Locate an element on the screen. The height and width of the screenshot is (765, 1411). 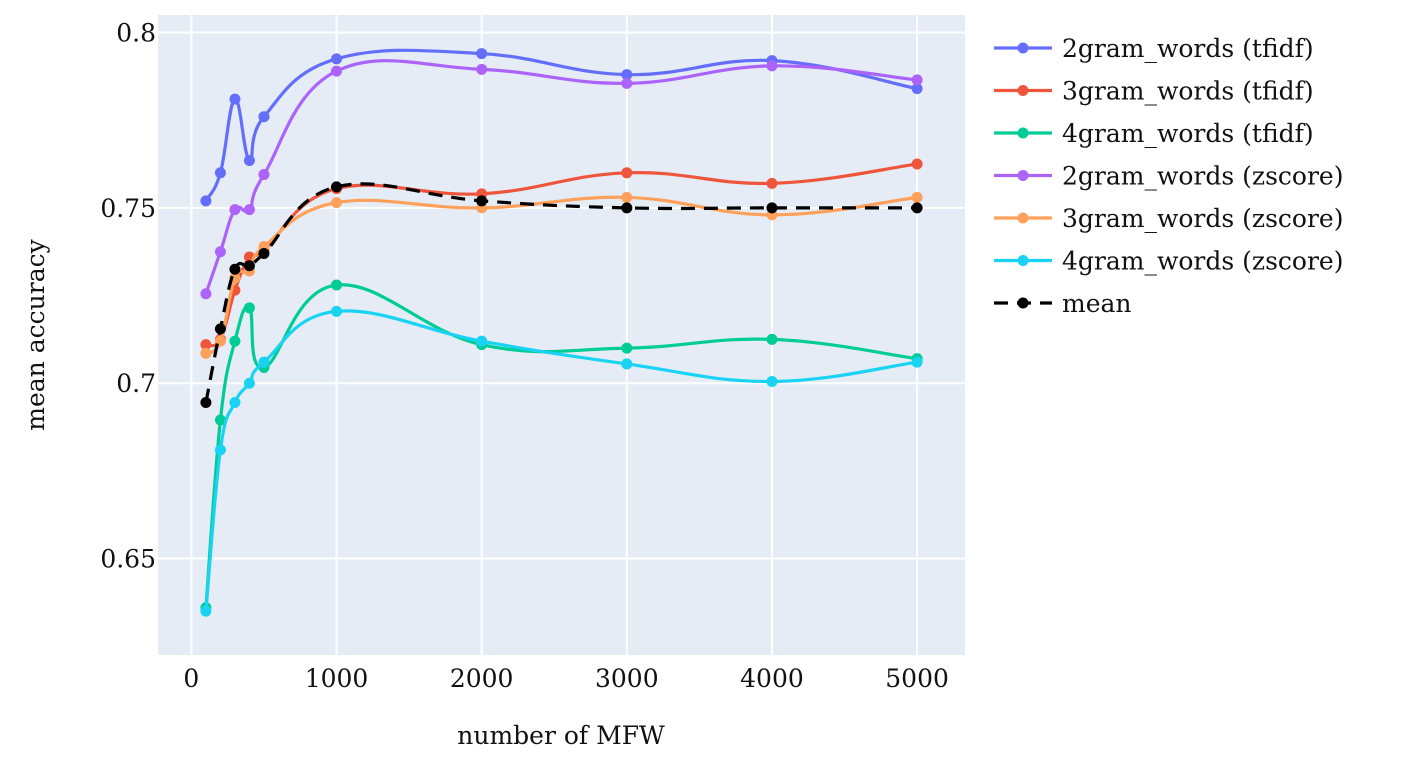
x-tick-label: 2000 is located at coordinates (482, 678).